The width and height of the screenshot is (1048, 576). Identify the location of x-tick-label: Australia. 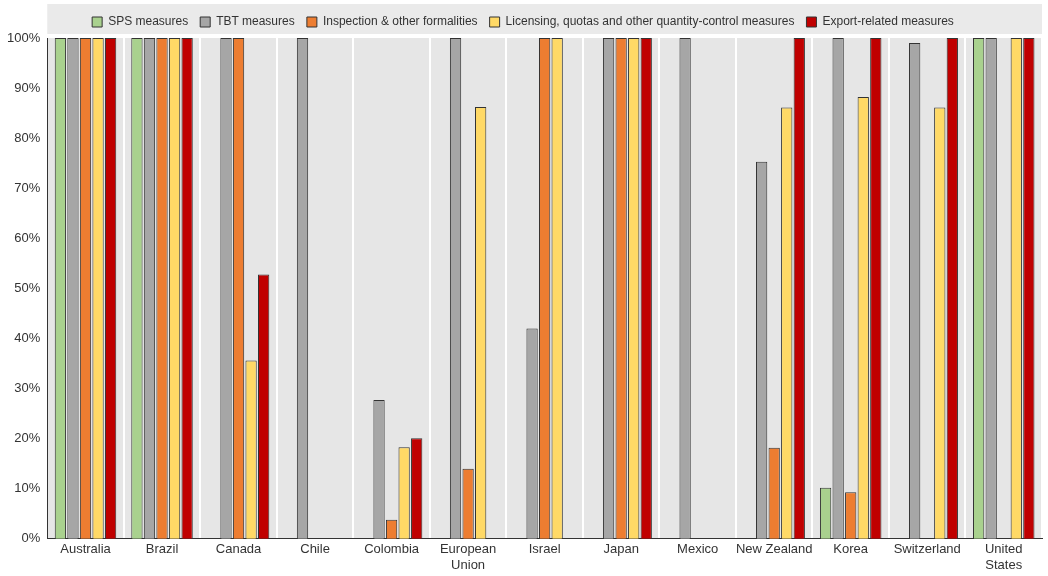
(86, 549).